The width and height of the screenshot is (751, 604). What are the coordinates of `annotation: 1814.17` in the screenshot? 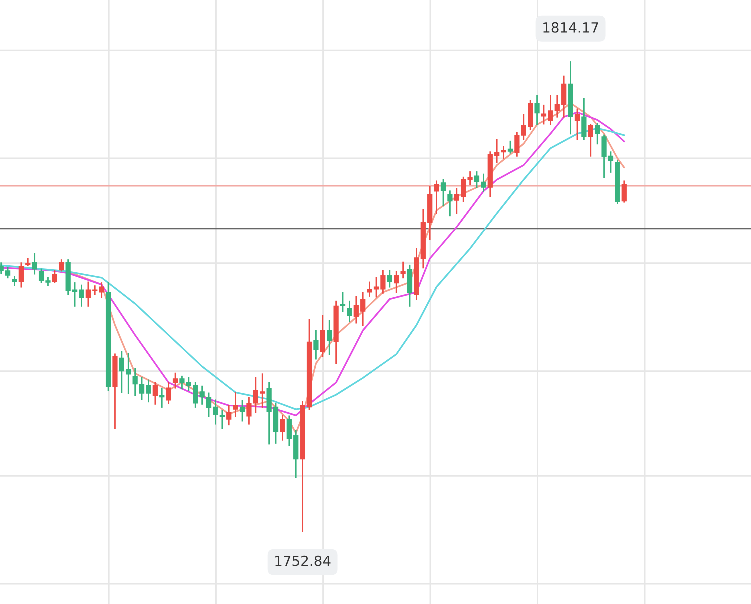 It's located at (571, 27).